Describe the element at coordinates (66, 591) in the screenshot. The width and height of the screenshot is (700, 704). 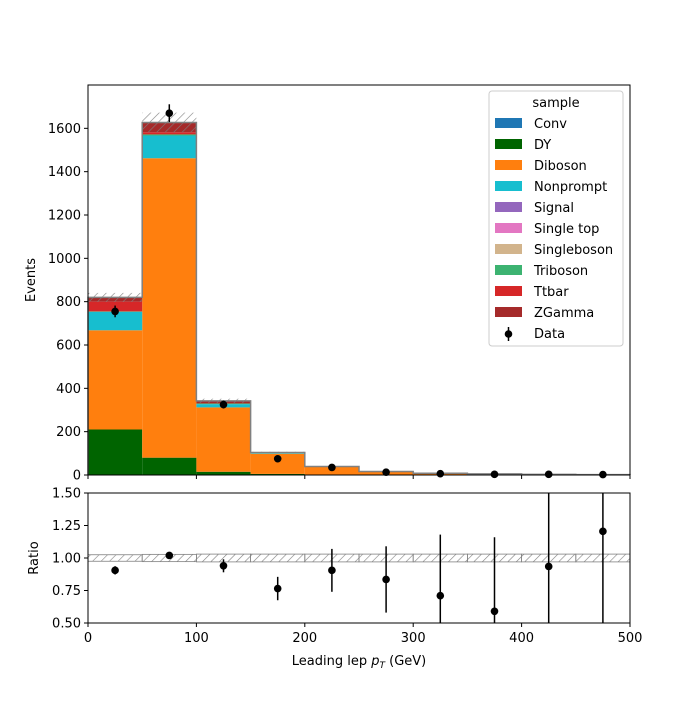
I see `ratio-y-tick-label: 0.75` at that location.